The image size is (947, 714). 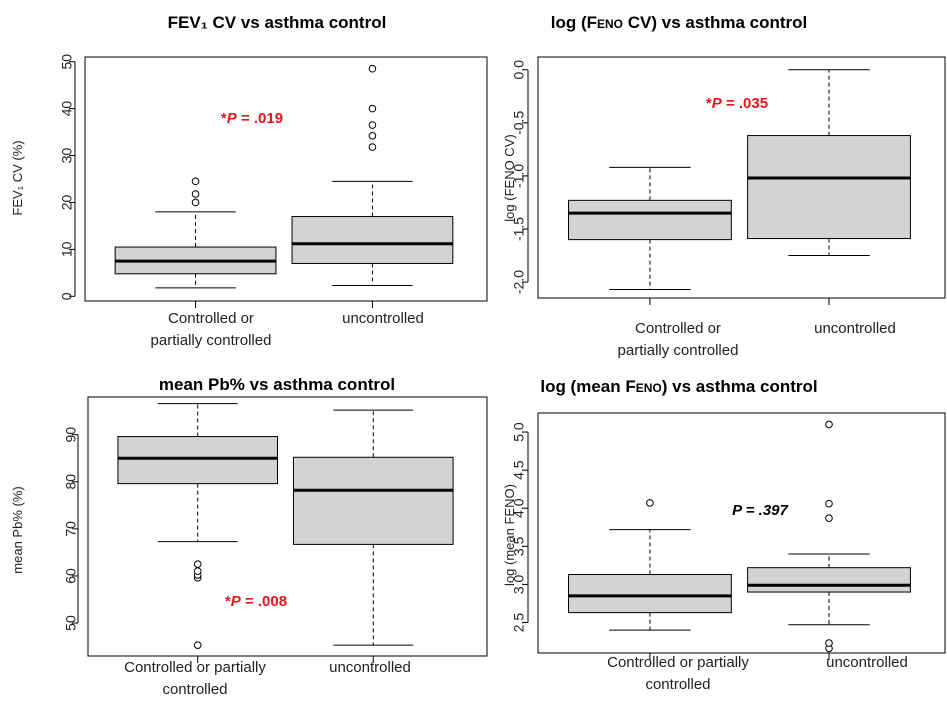 What do you see at coordinates (519, 508) in the screenshot?
I see `y-tick-label: 4.0` at bounding box center [519, 508].